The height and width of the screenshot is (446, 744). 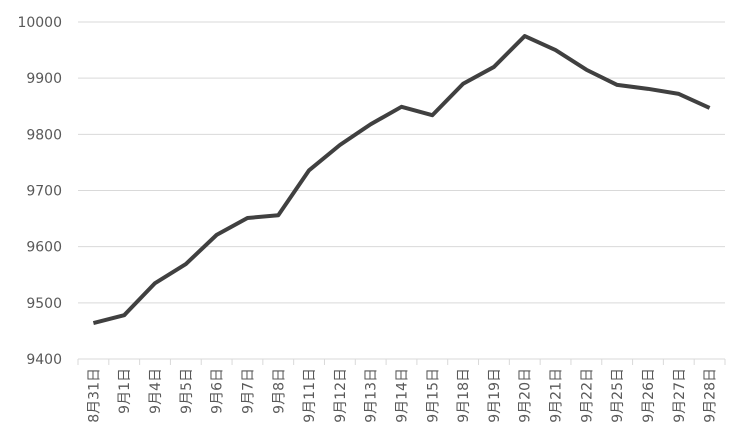 I want to click on y-tick-label: 9600, so click(x=44, y=248).